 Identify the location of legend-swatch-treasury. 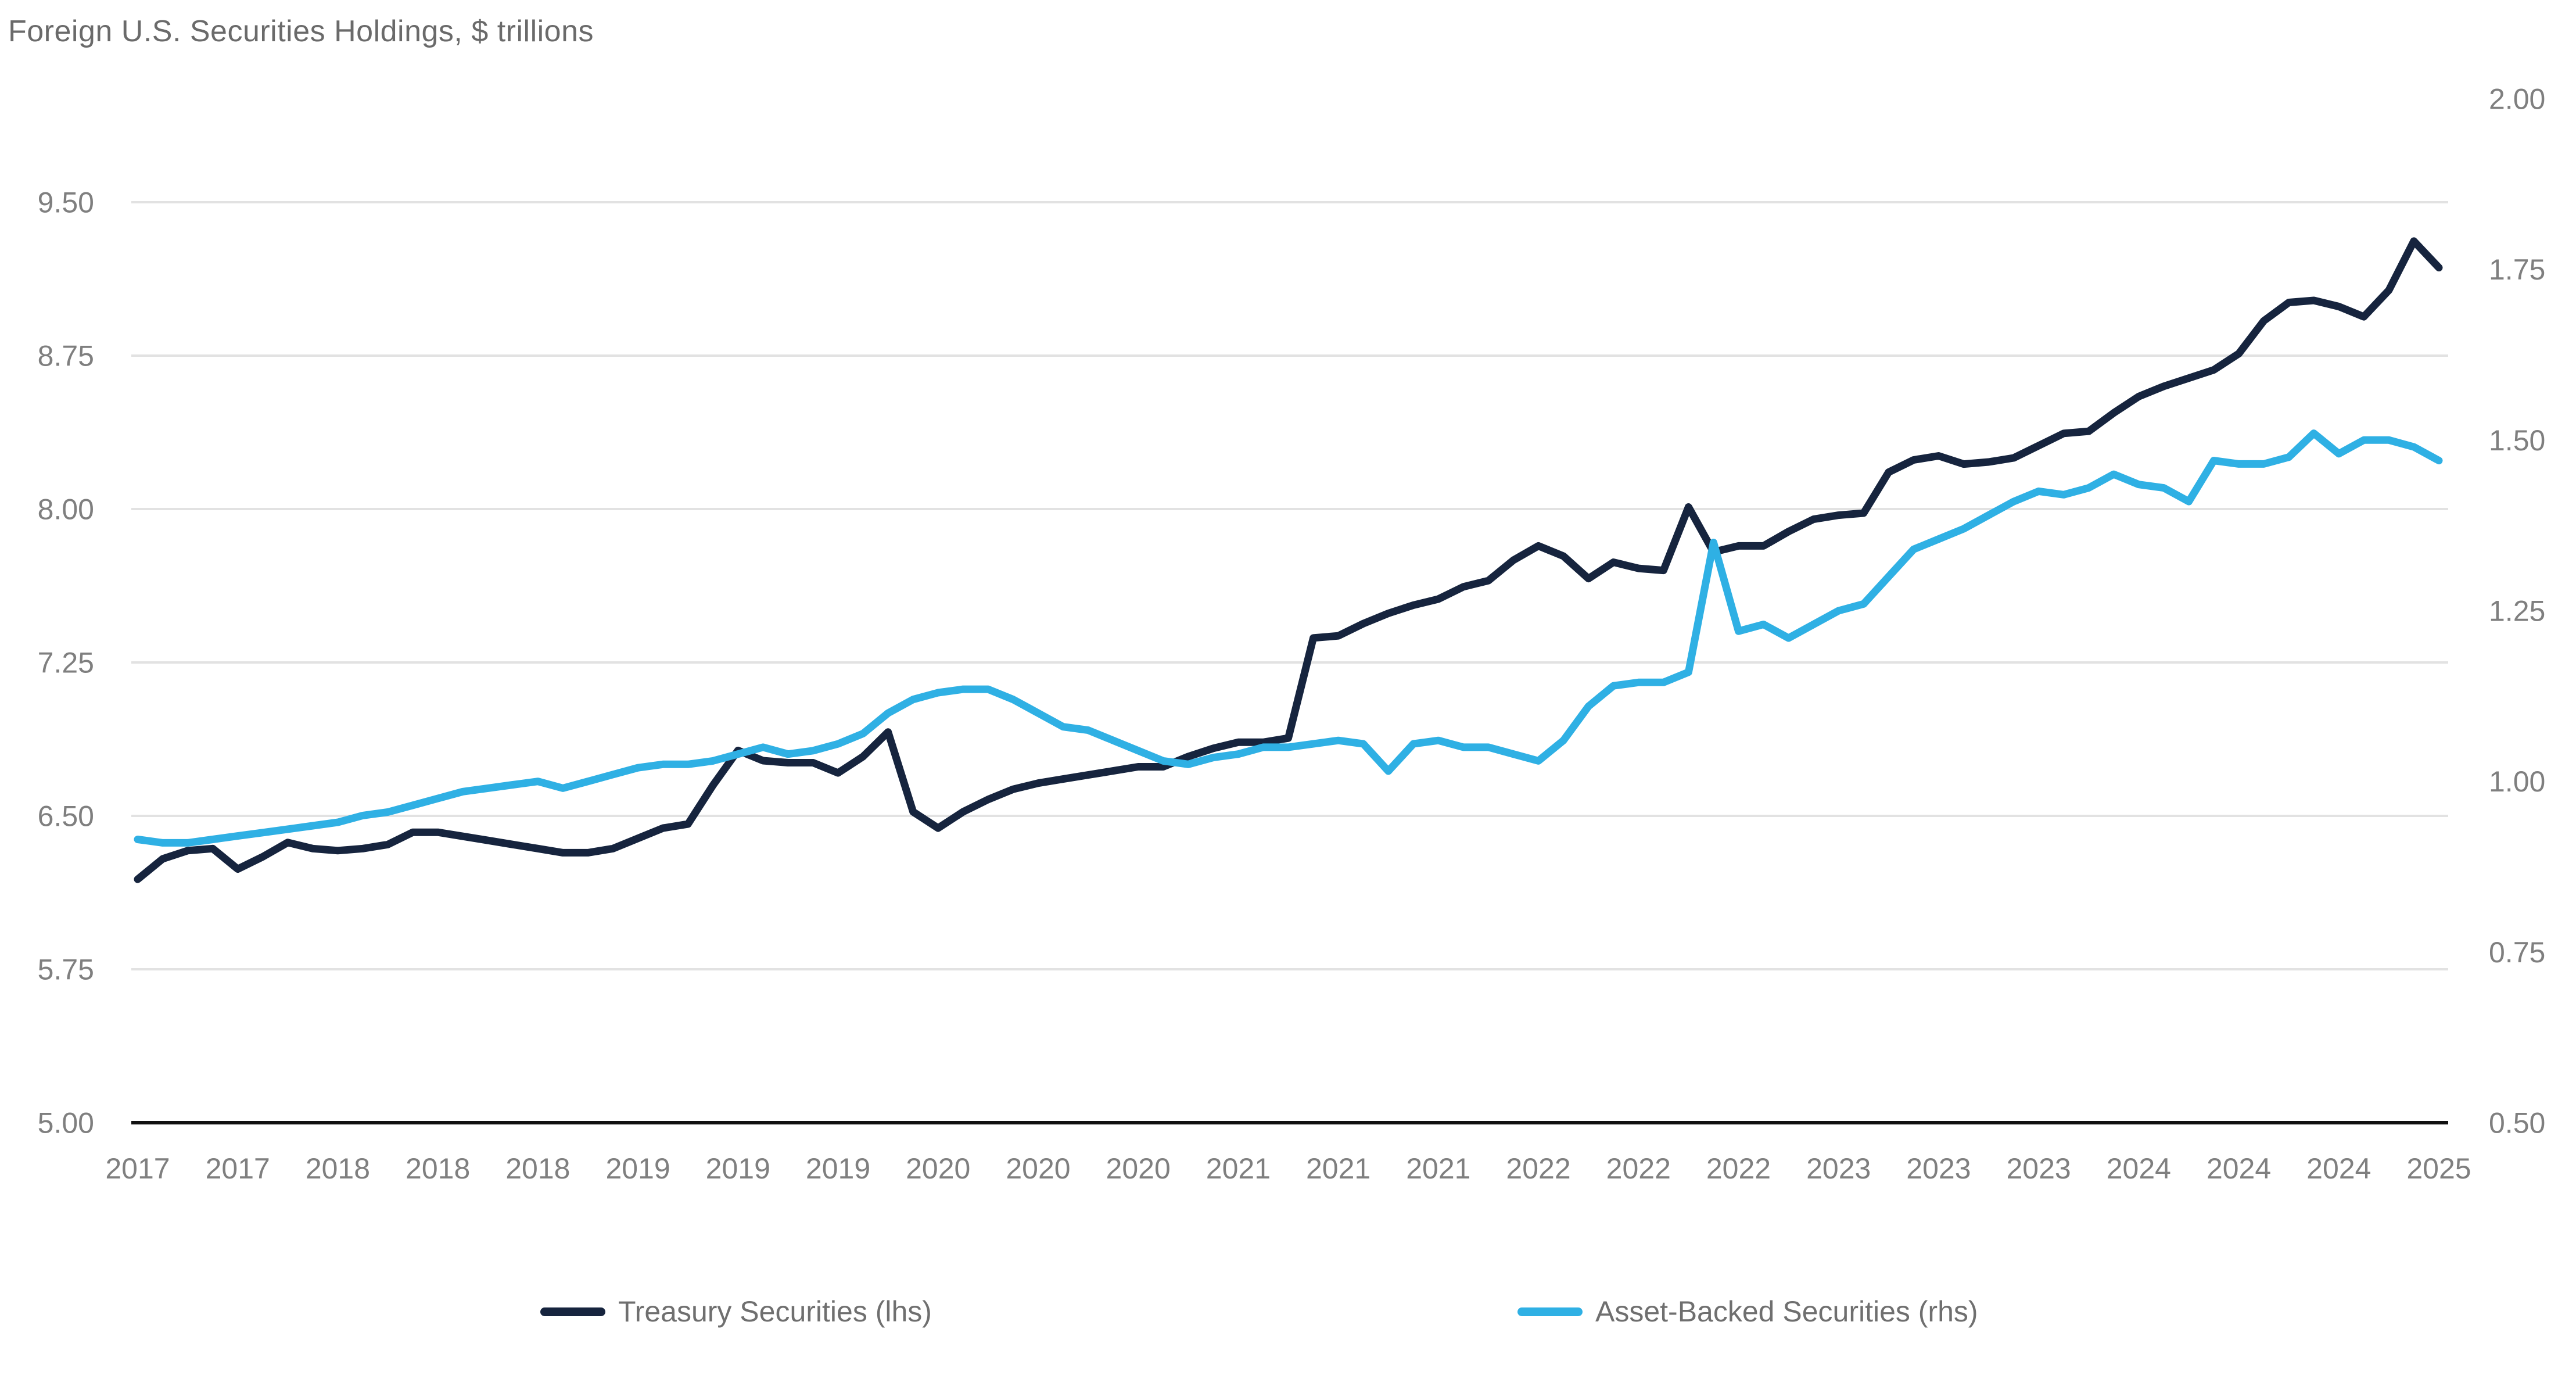
(572, 1312).